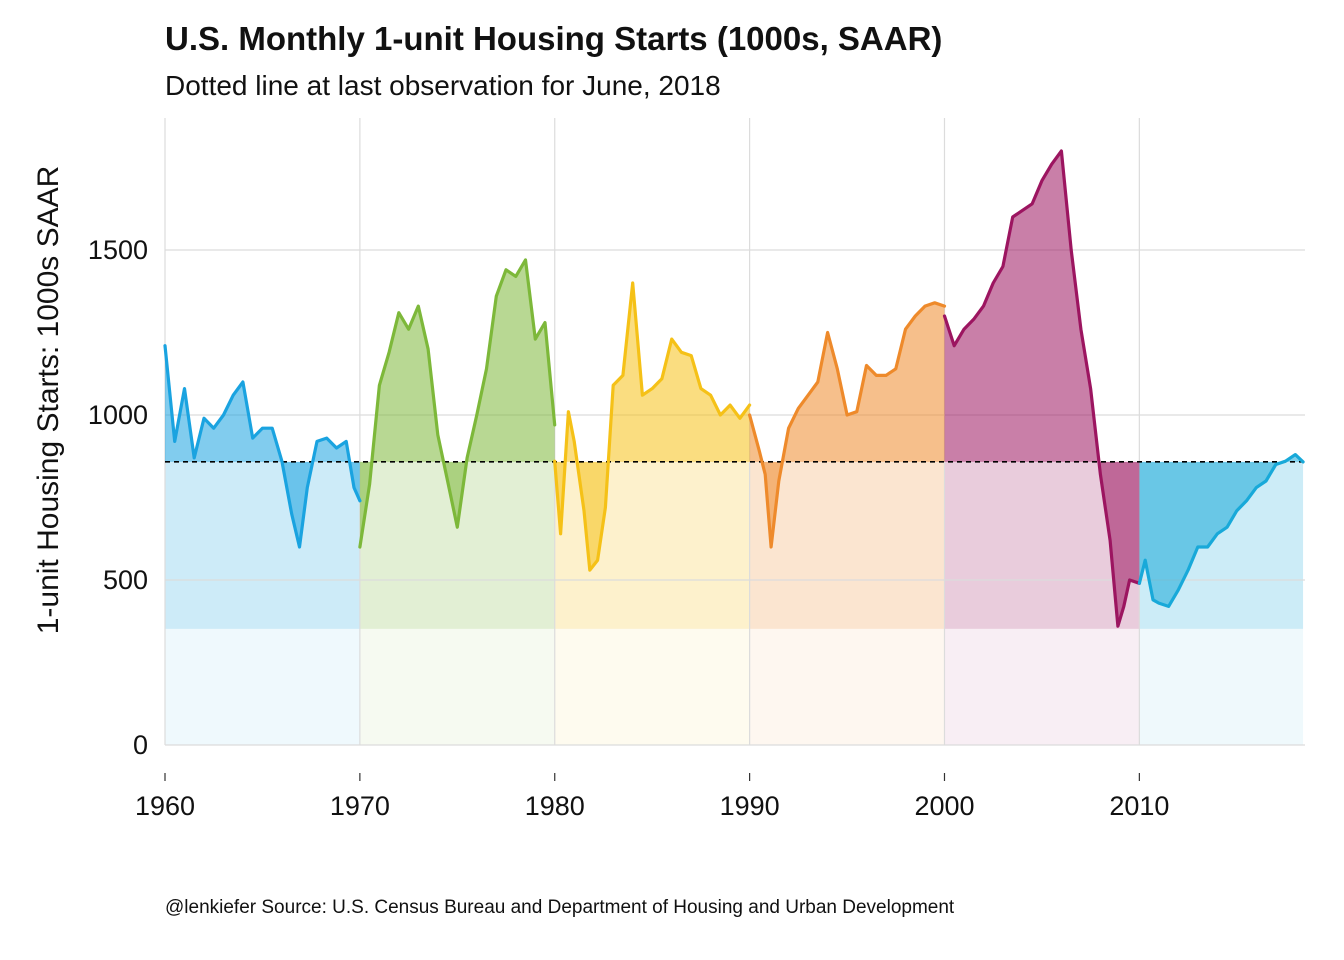 The image size is (1344, 960). I want to click on decade-band-1990s, so click(847, 545).